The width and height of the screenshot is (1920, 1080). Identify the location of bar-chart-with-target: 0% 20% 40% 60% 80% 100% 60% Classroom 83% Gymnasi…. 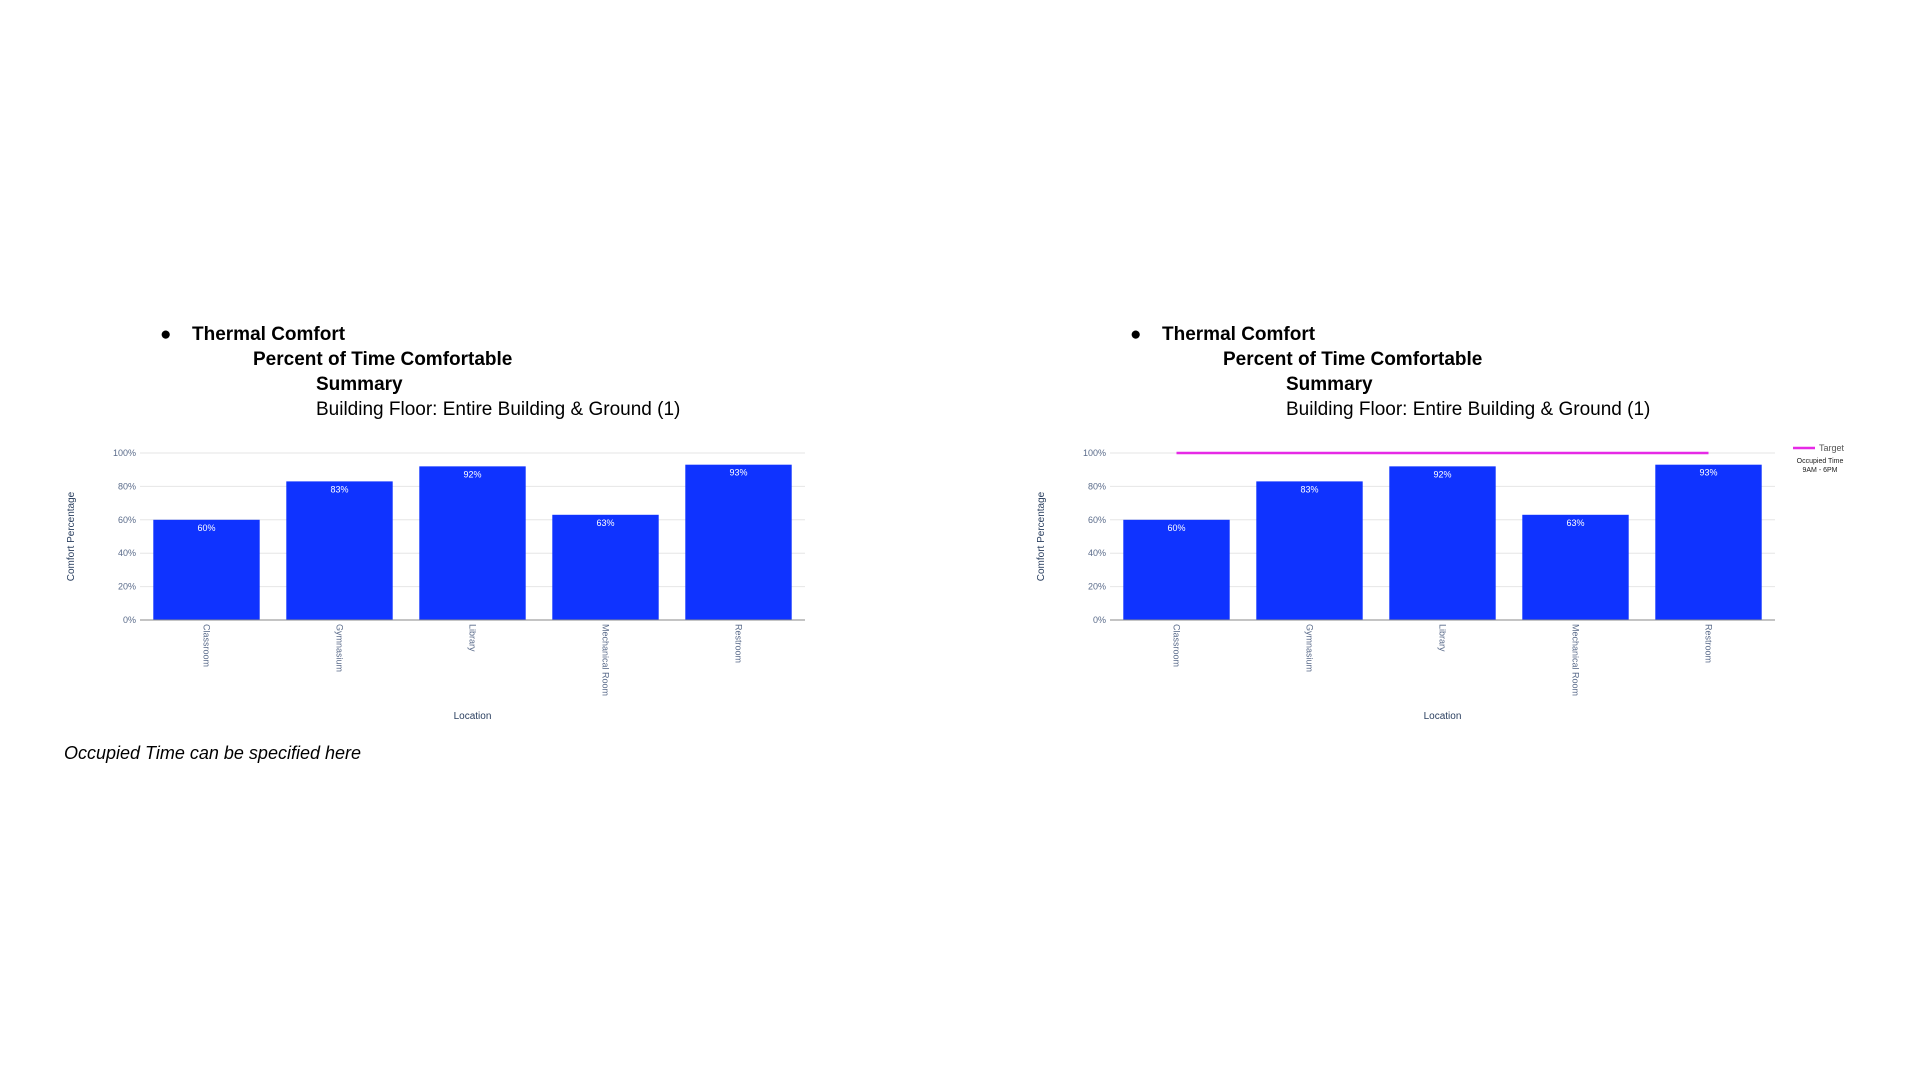
(1440, 582).